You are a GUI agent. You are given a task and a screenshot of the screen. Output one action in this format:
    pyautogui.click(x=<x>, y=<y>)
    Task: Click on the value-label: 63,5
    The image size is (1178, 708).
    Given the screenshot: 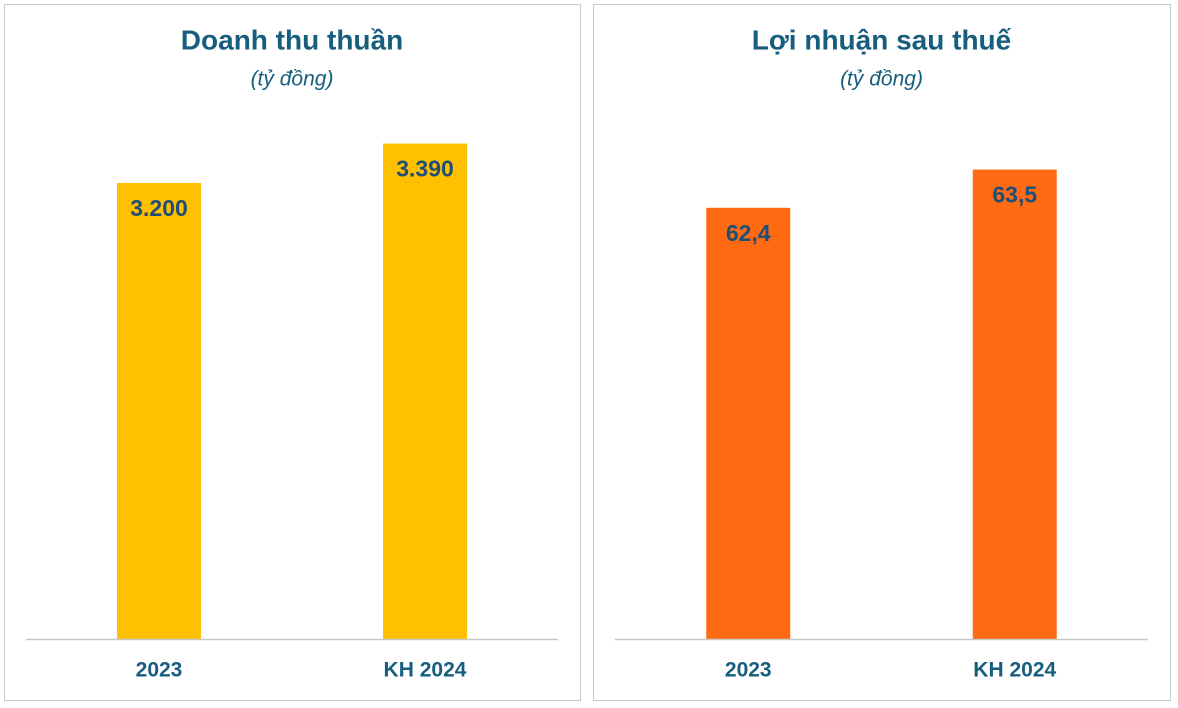 What is the action you would take?
    pyautogui.click(x=1014, y=195)
    